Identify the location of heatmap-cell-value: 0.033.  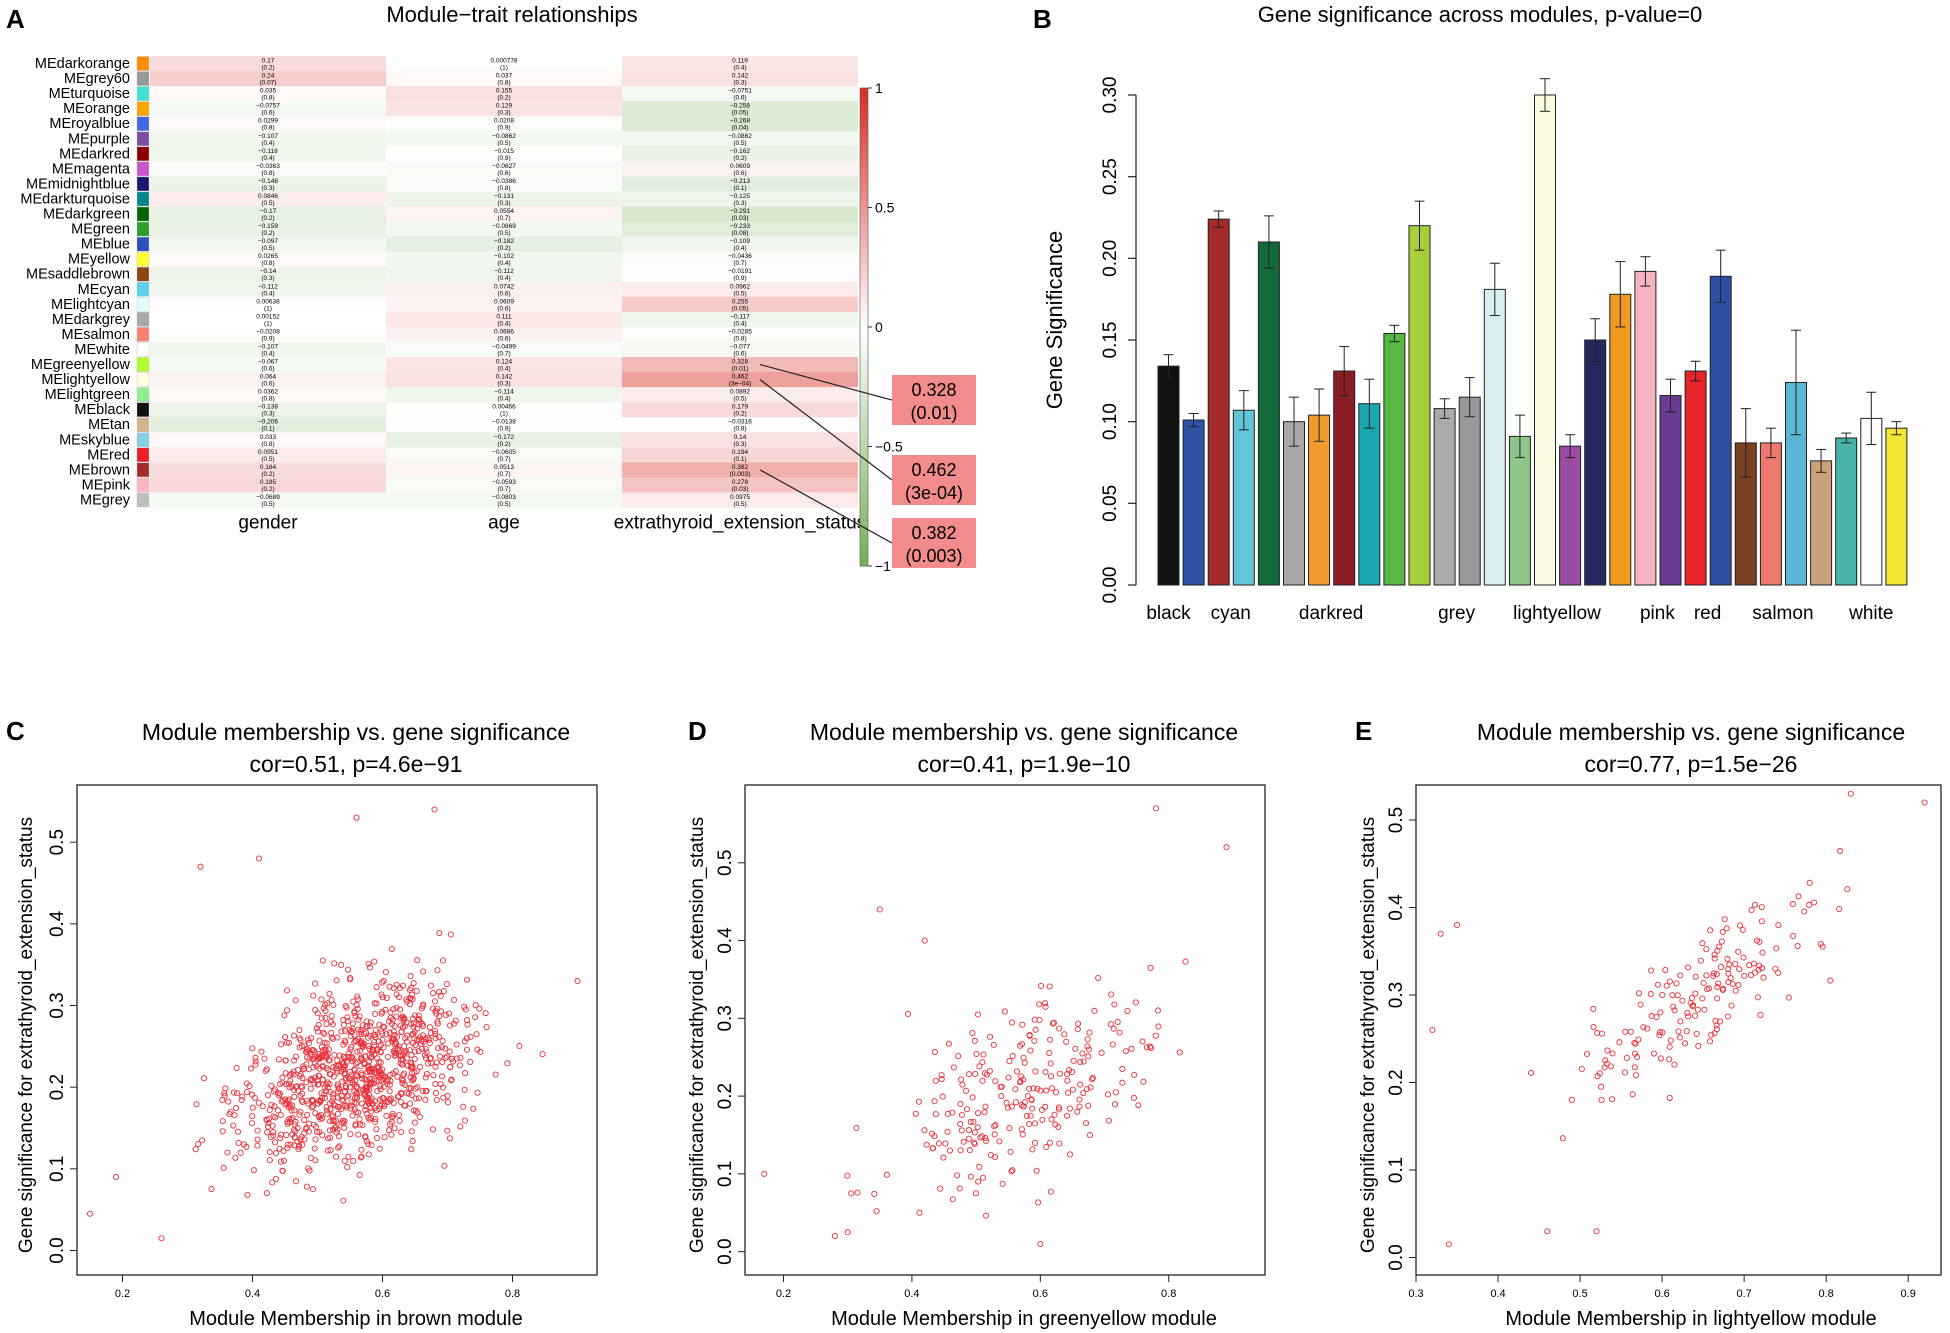
(268, 437).